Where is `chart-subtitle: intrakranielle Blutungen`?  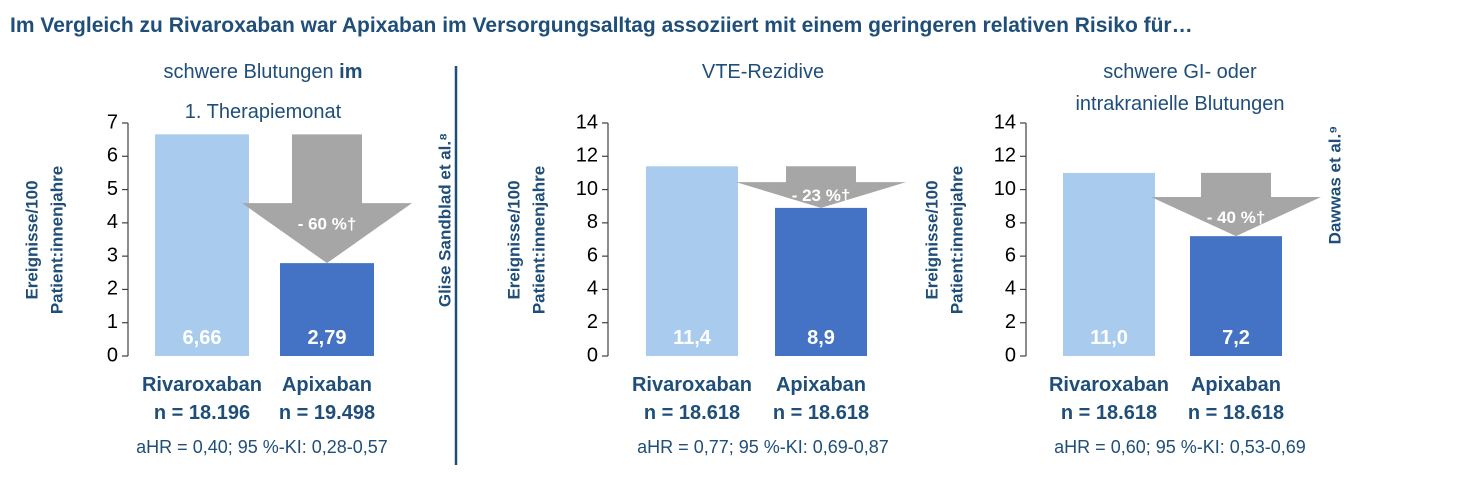
chart-subtitle: intrakranielle Blutungen is located at coordinates (1179, 104).